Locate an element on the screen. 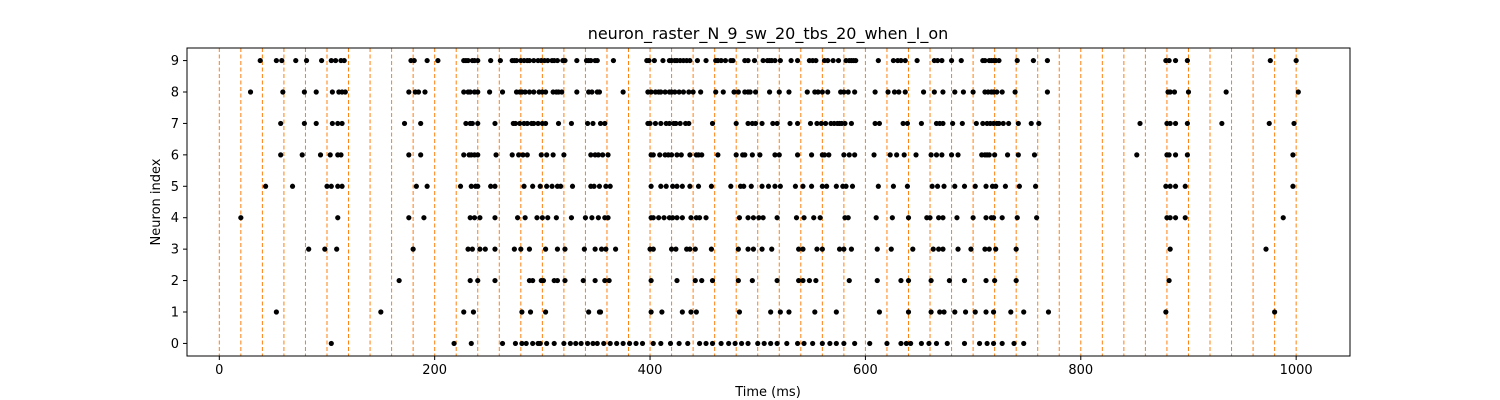  y-tick-label: 4 is located at coordinates (175, 218).